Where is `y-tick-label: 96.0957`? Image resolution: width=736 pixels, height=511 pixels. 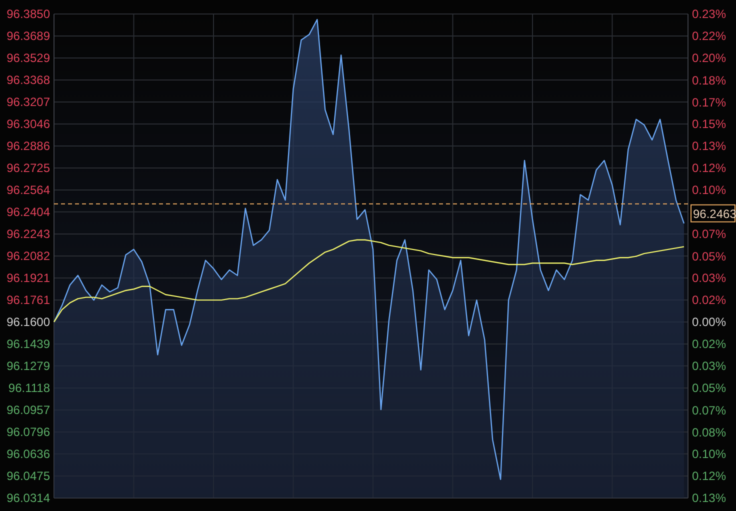
y-tick-label: 96.0957 is located at coordinates (28, 410).